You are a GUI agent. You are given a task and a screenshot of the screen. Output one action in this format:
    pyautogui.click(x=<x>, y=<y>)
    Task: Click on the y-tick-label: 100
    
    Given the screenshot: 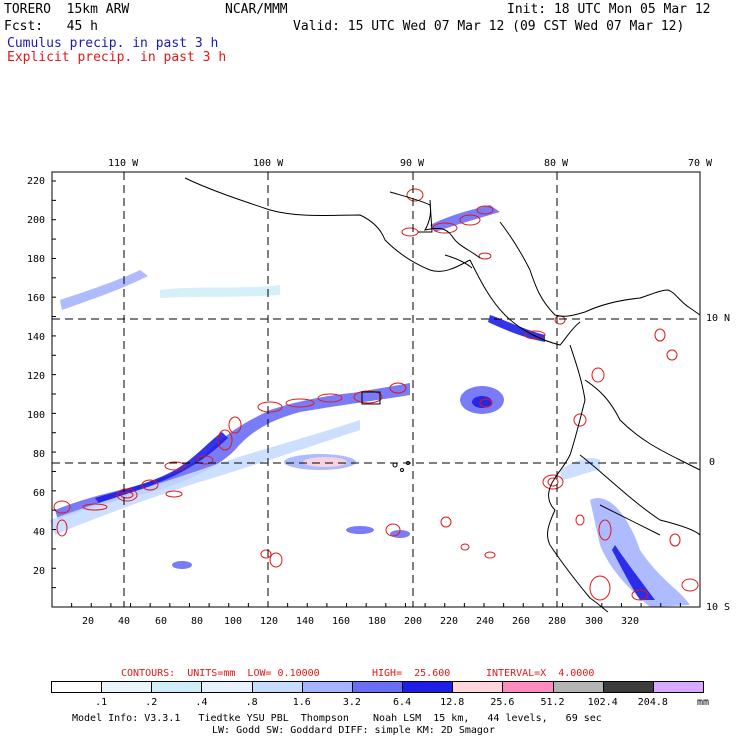 What is the action you would take?
    pyautogui.click(x=36, y=415)
    